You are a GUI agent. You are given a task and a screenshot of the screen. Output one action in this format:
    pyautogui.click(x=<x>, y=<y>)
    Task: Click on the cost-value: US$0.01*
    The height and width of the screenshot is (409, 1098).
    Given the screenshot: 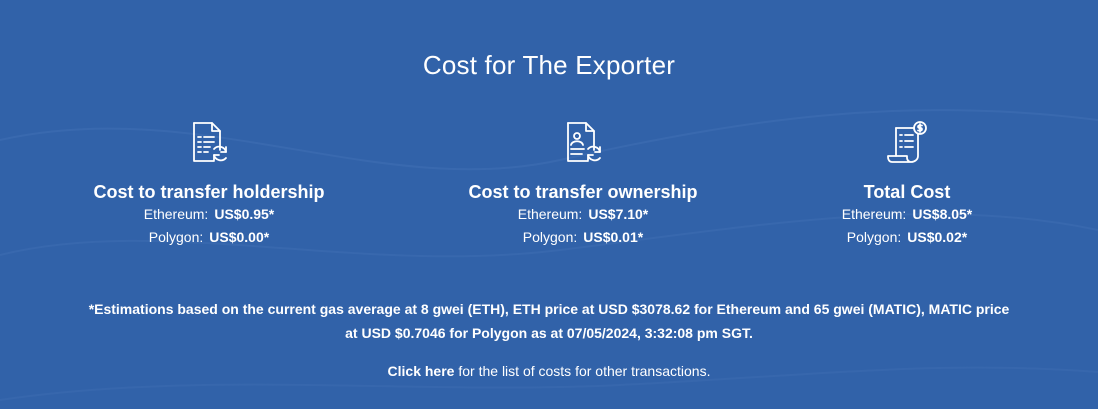 What is the action you would take?
    pyautogui.click(x=613, y=237)
    